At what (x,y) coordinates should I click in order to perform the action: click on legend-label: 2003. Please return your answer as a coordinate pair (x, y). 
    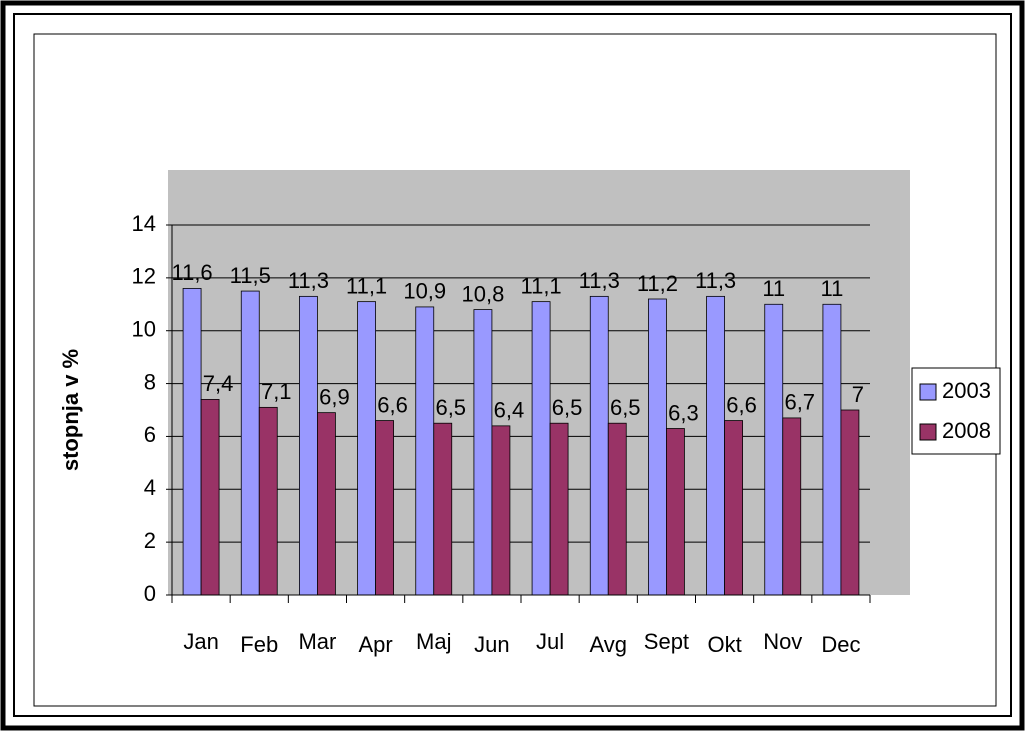
    Looking at the image, I should click on (966, 390).